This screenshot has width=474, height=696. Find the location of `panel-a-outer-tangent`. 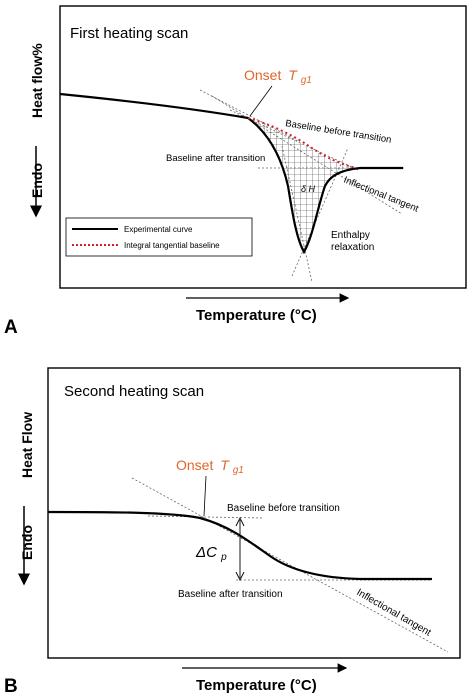

panel-a-outer-tangent is located at coordinates (307, 155).